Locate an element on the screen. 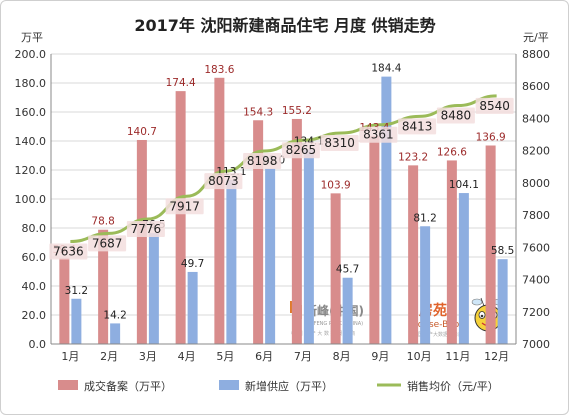 The width and height of the screenshot is (569, 416). supply-value-label: 58.5 is located at coordinates (502, 251).